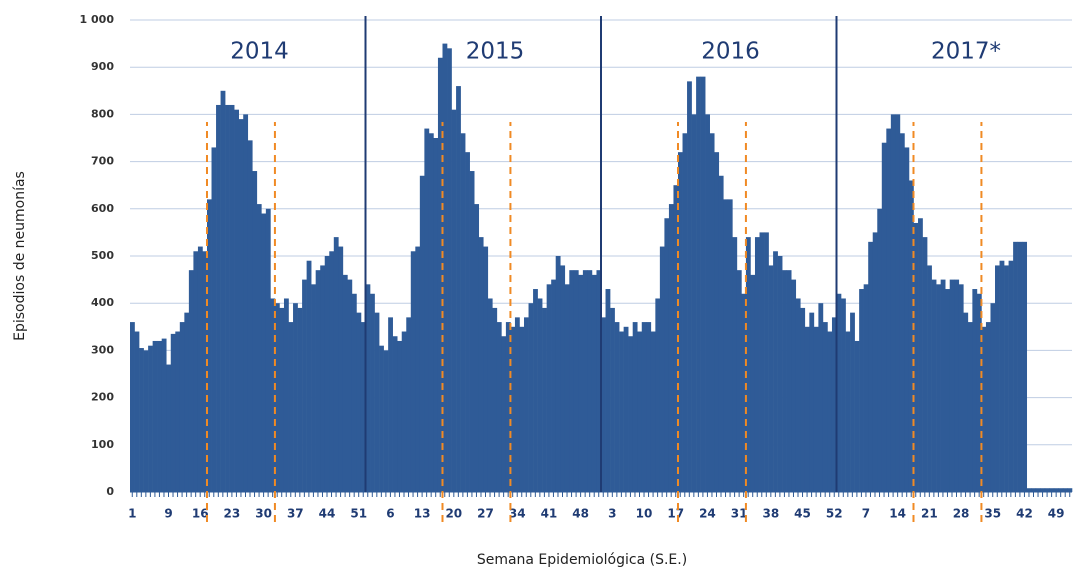 This screenshot has width=1089, height=572. Describe the element at coordinates (992, 514) in the screenshot. I see `x-tick-label: 35` at that location.